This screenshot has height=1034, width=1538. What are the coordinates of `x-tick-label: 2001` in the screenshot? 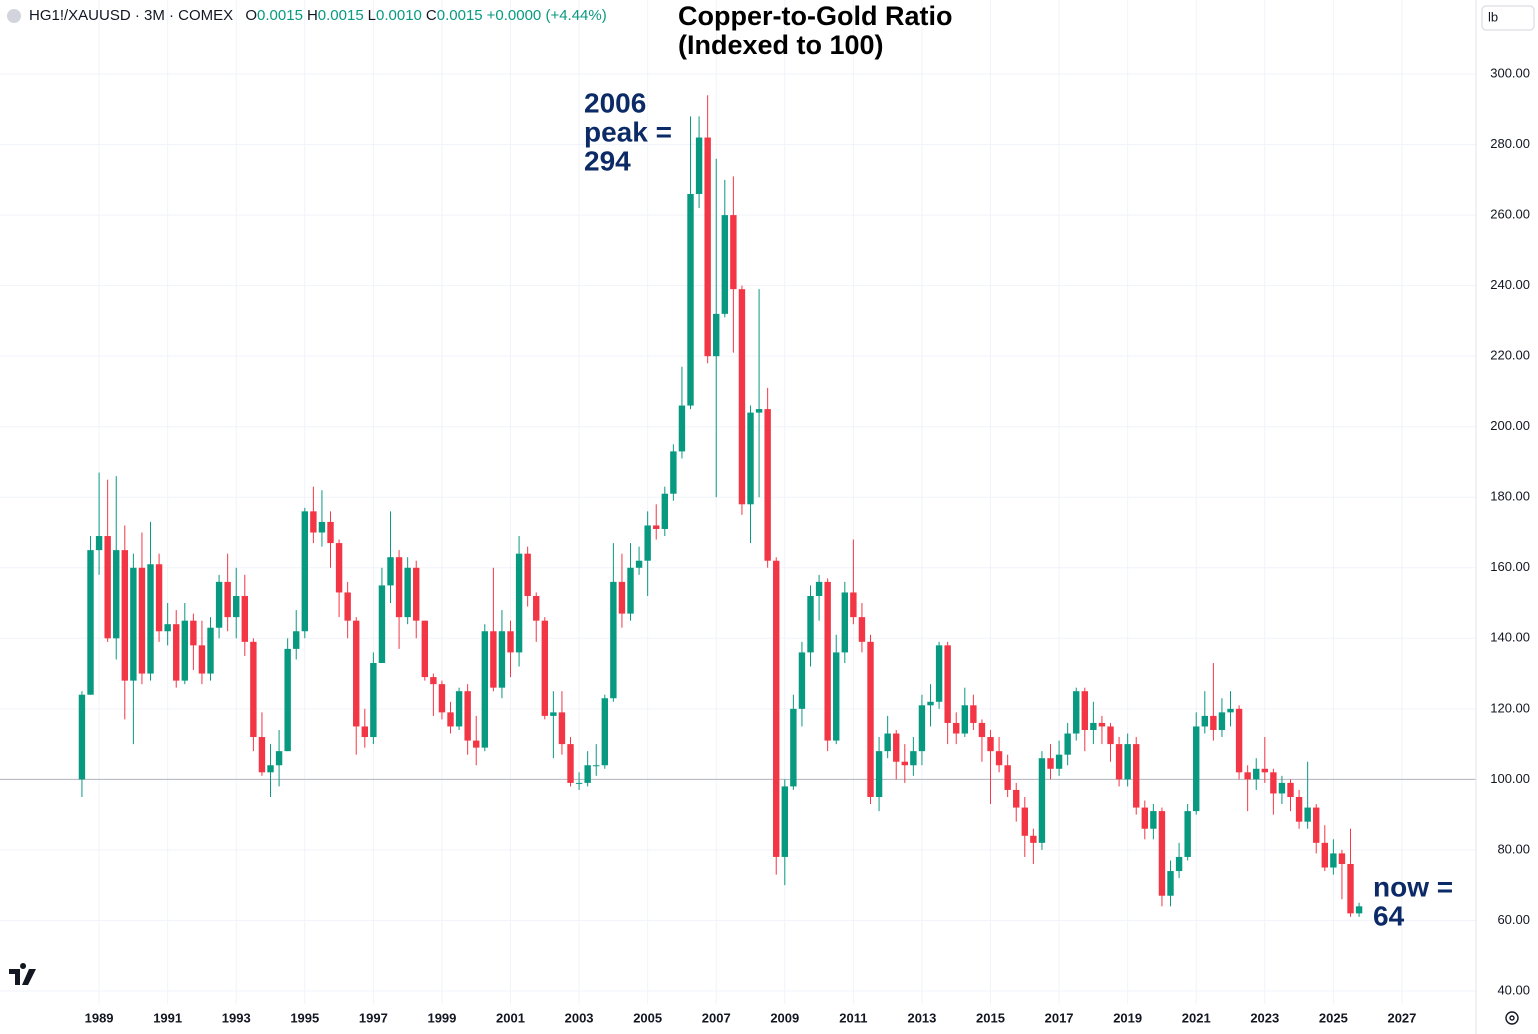 It's located at (510, 1017).